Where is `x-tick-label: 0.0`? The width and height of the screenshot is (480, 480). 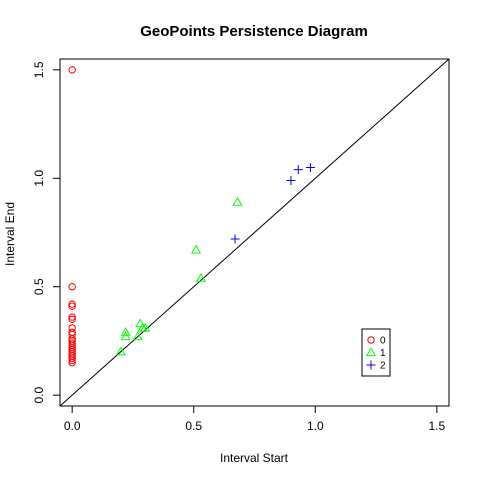 x-tick-label: 0.0 is located at coordinates (72, 426).